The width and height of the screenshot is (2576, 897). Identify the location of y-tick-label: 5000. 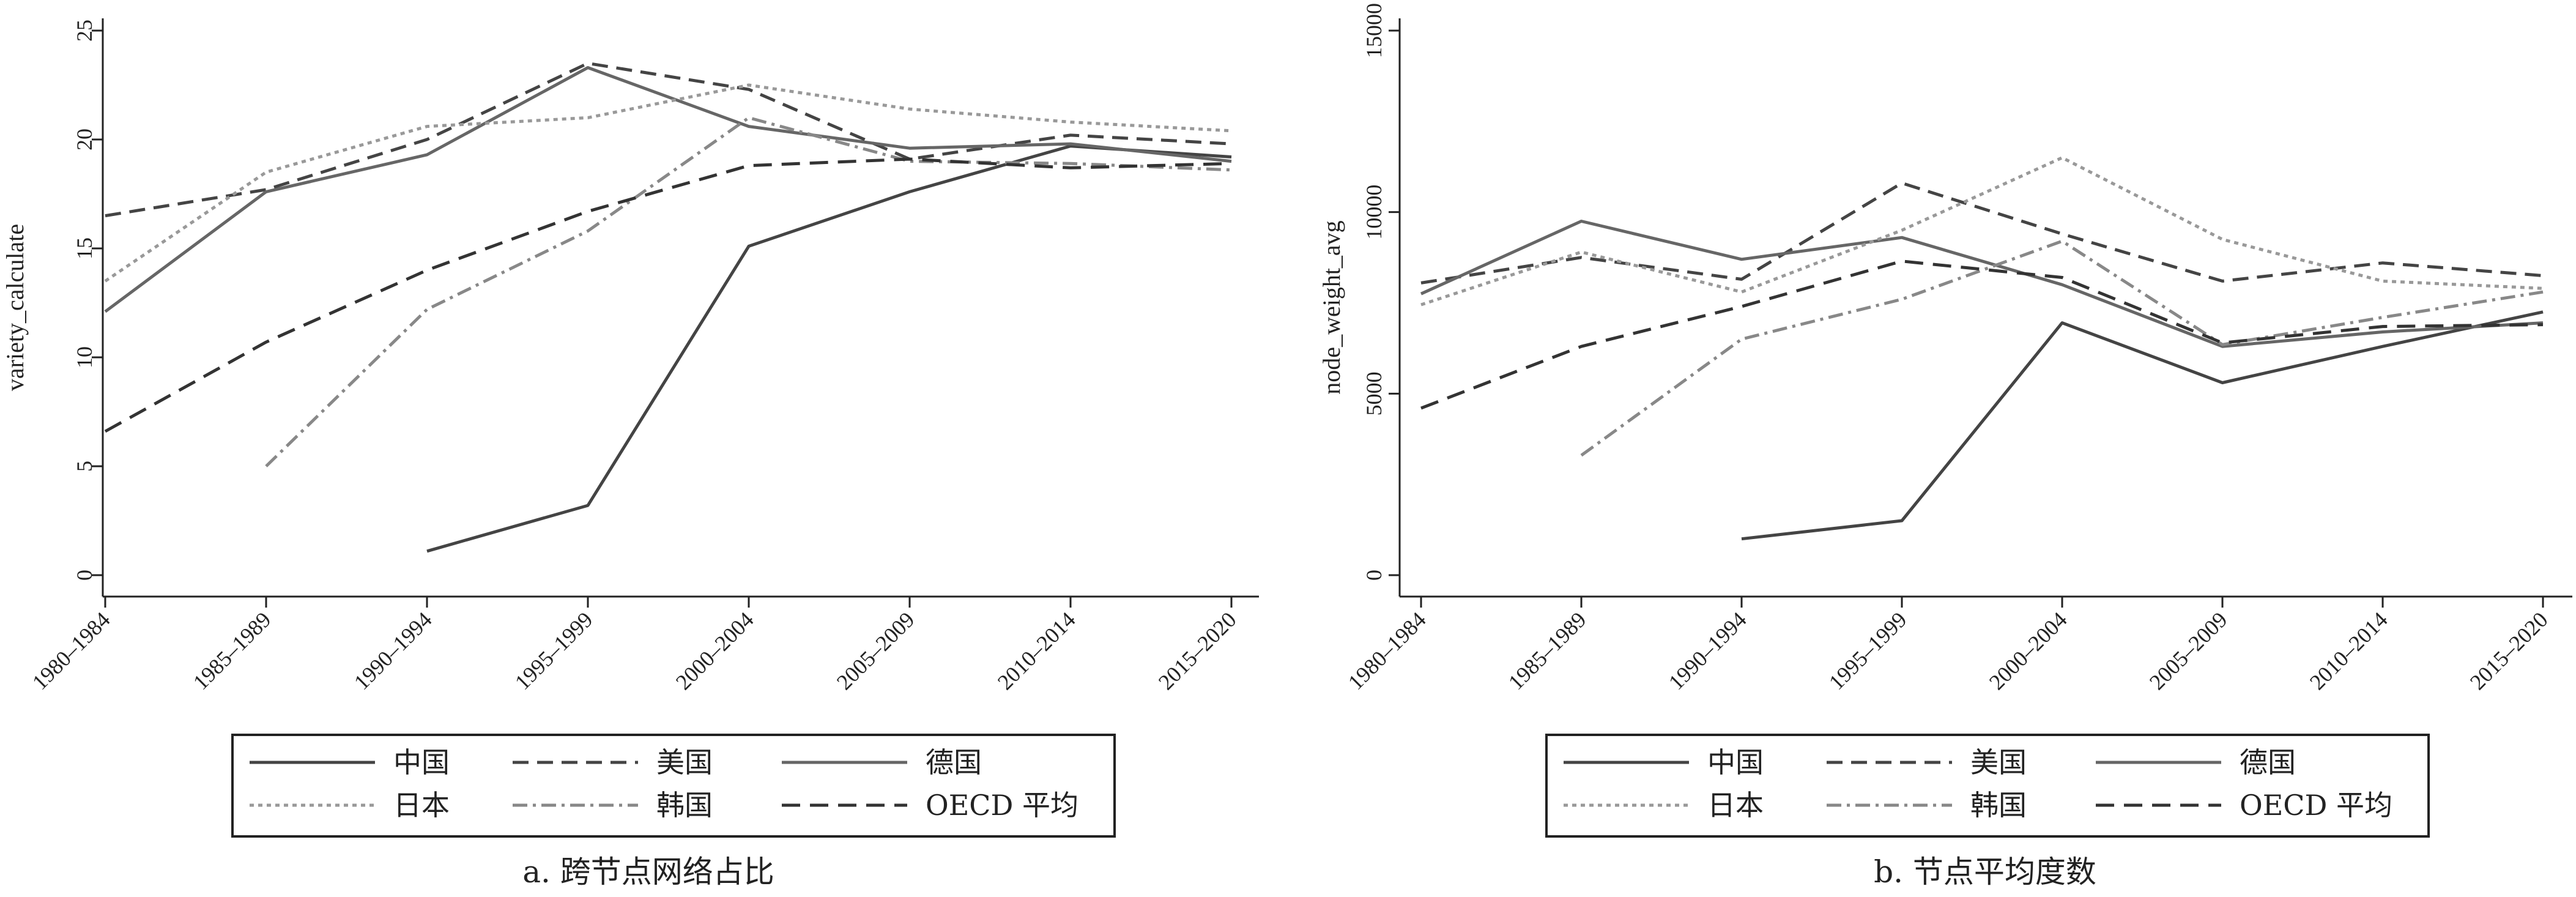
(1374, 393).